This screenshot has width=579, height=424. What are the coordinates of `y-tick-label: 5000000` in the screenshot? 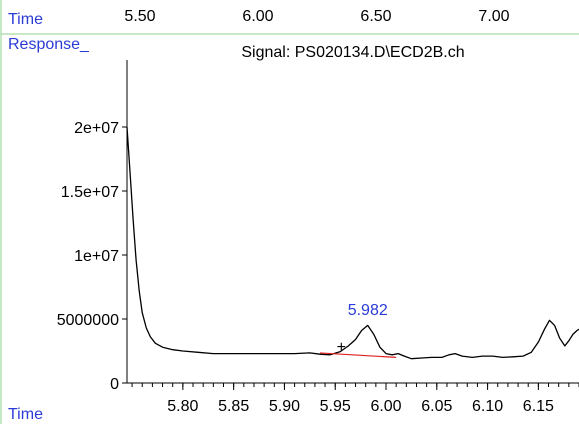 It's located at (88, 320).